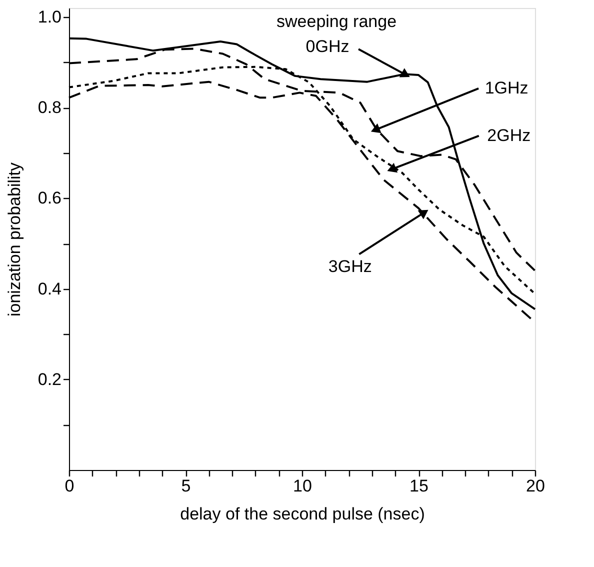  Describe the element at coordinates (69, 486) in the screenshot. I see `x-tick-label: 0` at that location.